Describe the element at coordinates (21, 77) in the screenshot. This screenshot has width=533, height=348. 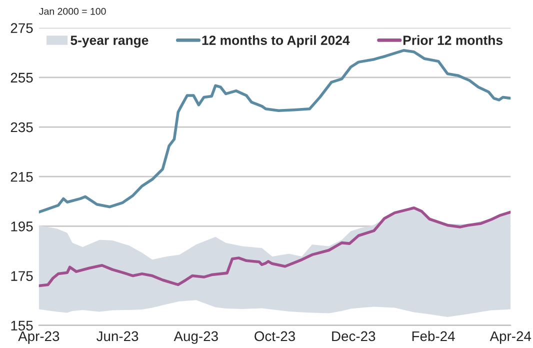
I see `y-tick-label: 255` at that location.